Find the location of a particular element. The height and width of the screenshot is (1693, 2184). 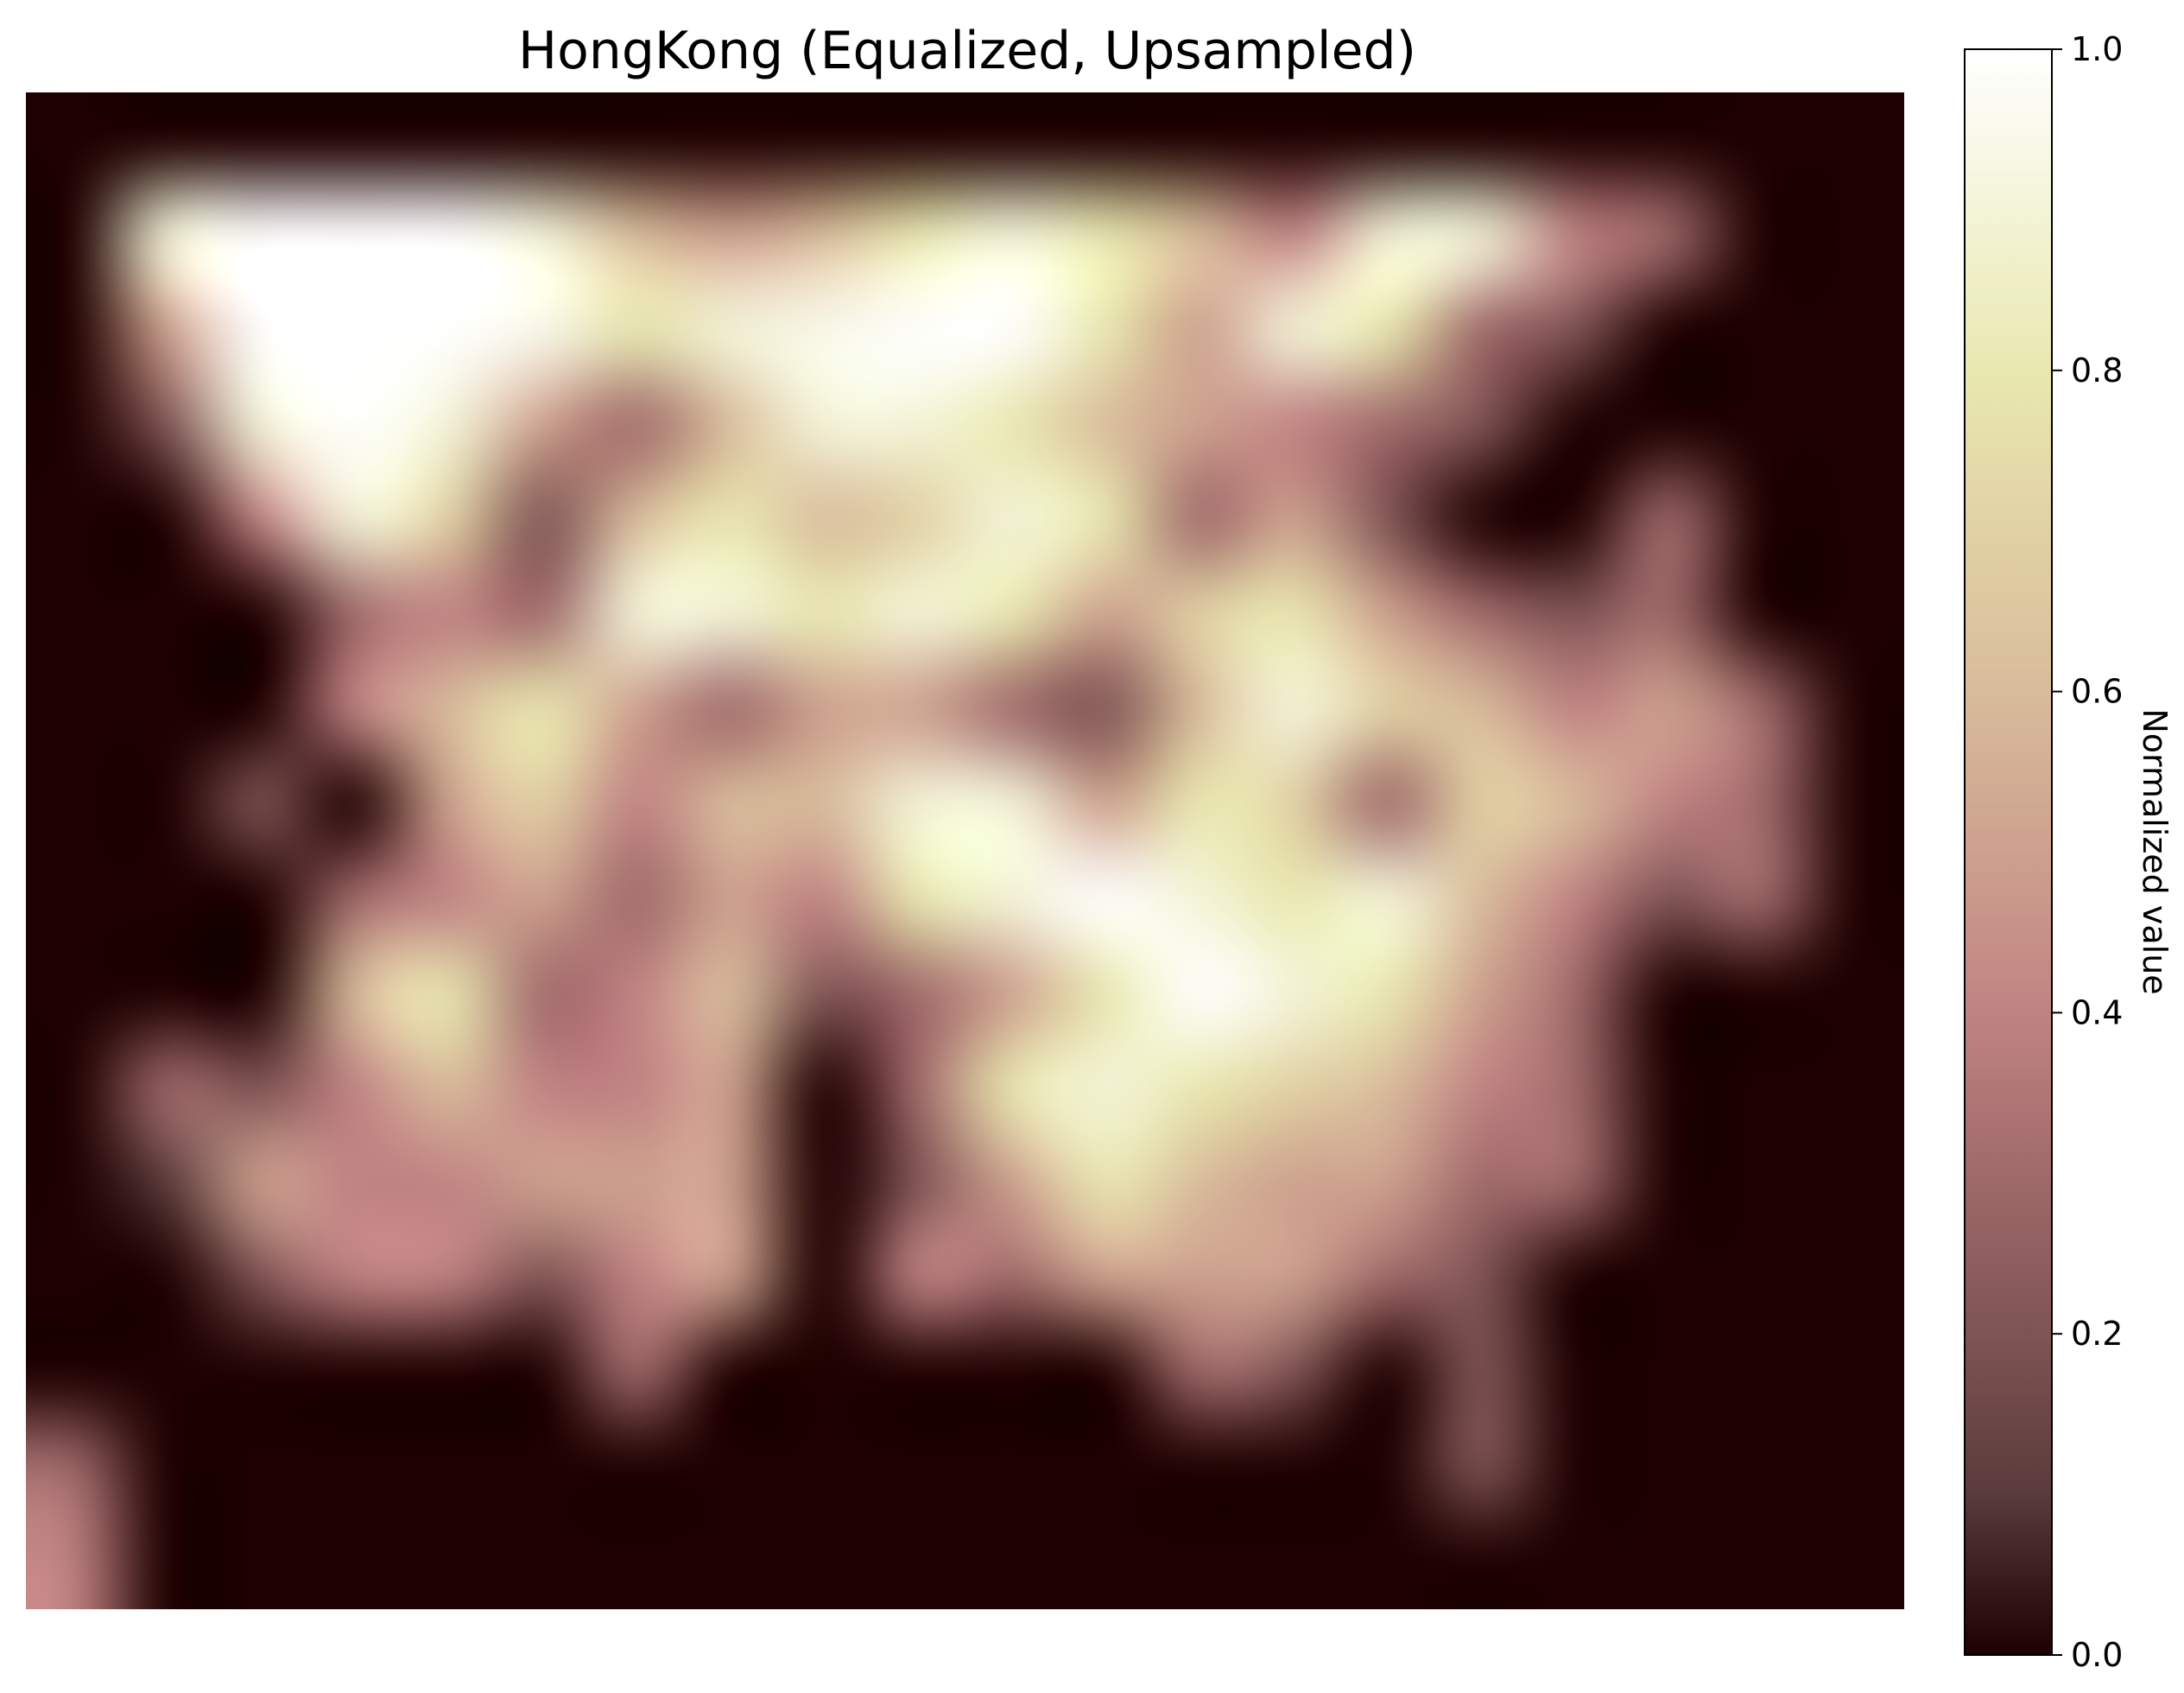

colorbar-tick-label: 0.2 is located at coordinates (2097, 1334).